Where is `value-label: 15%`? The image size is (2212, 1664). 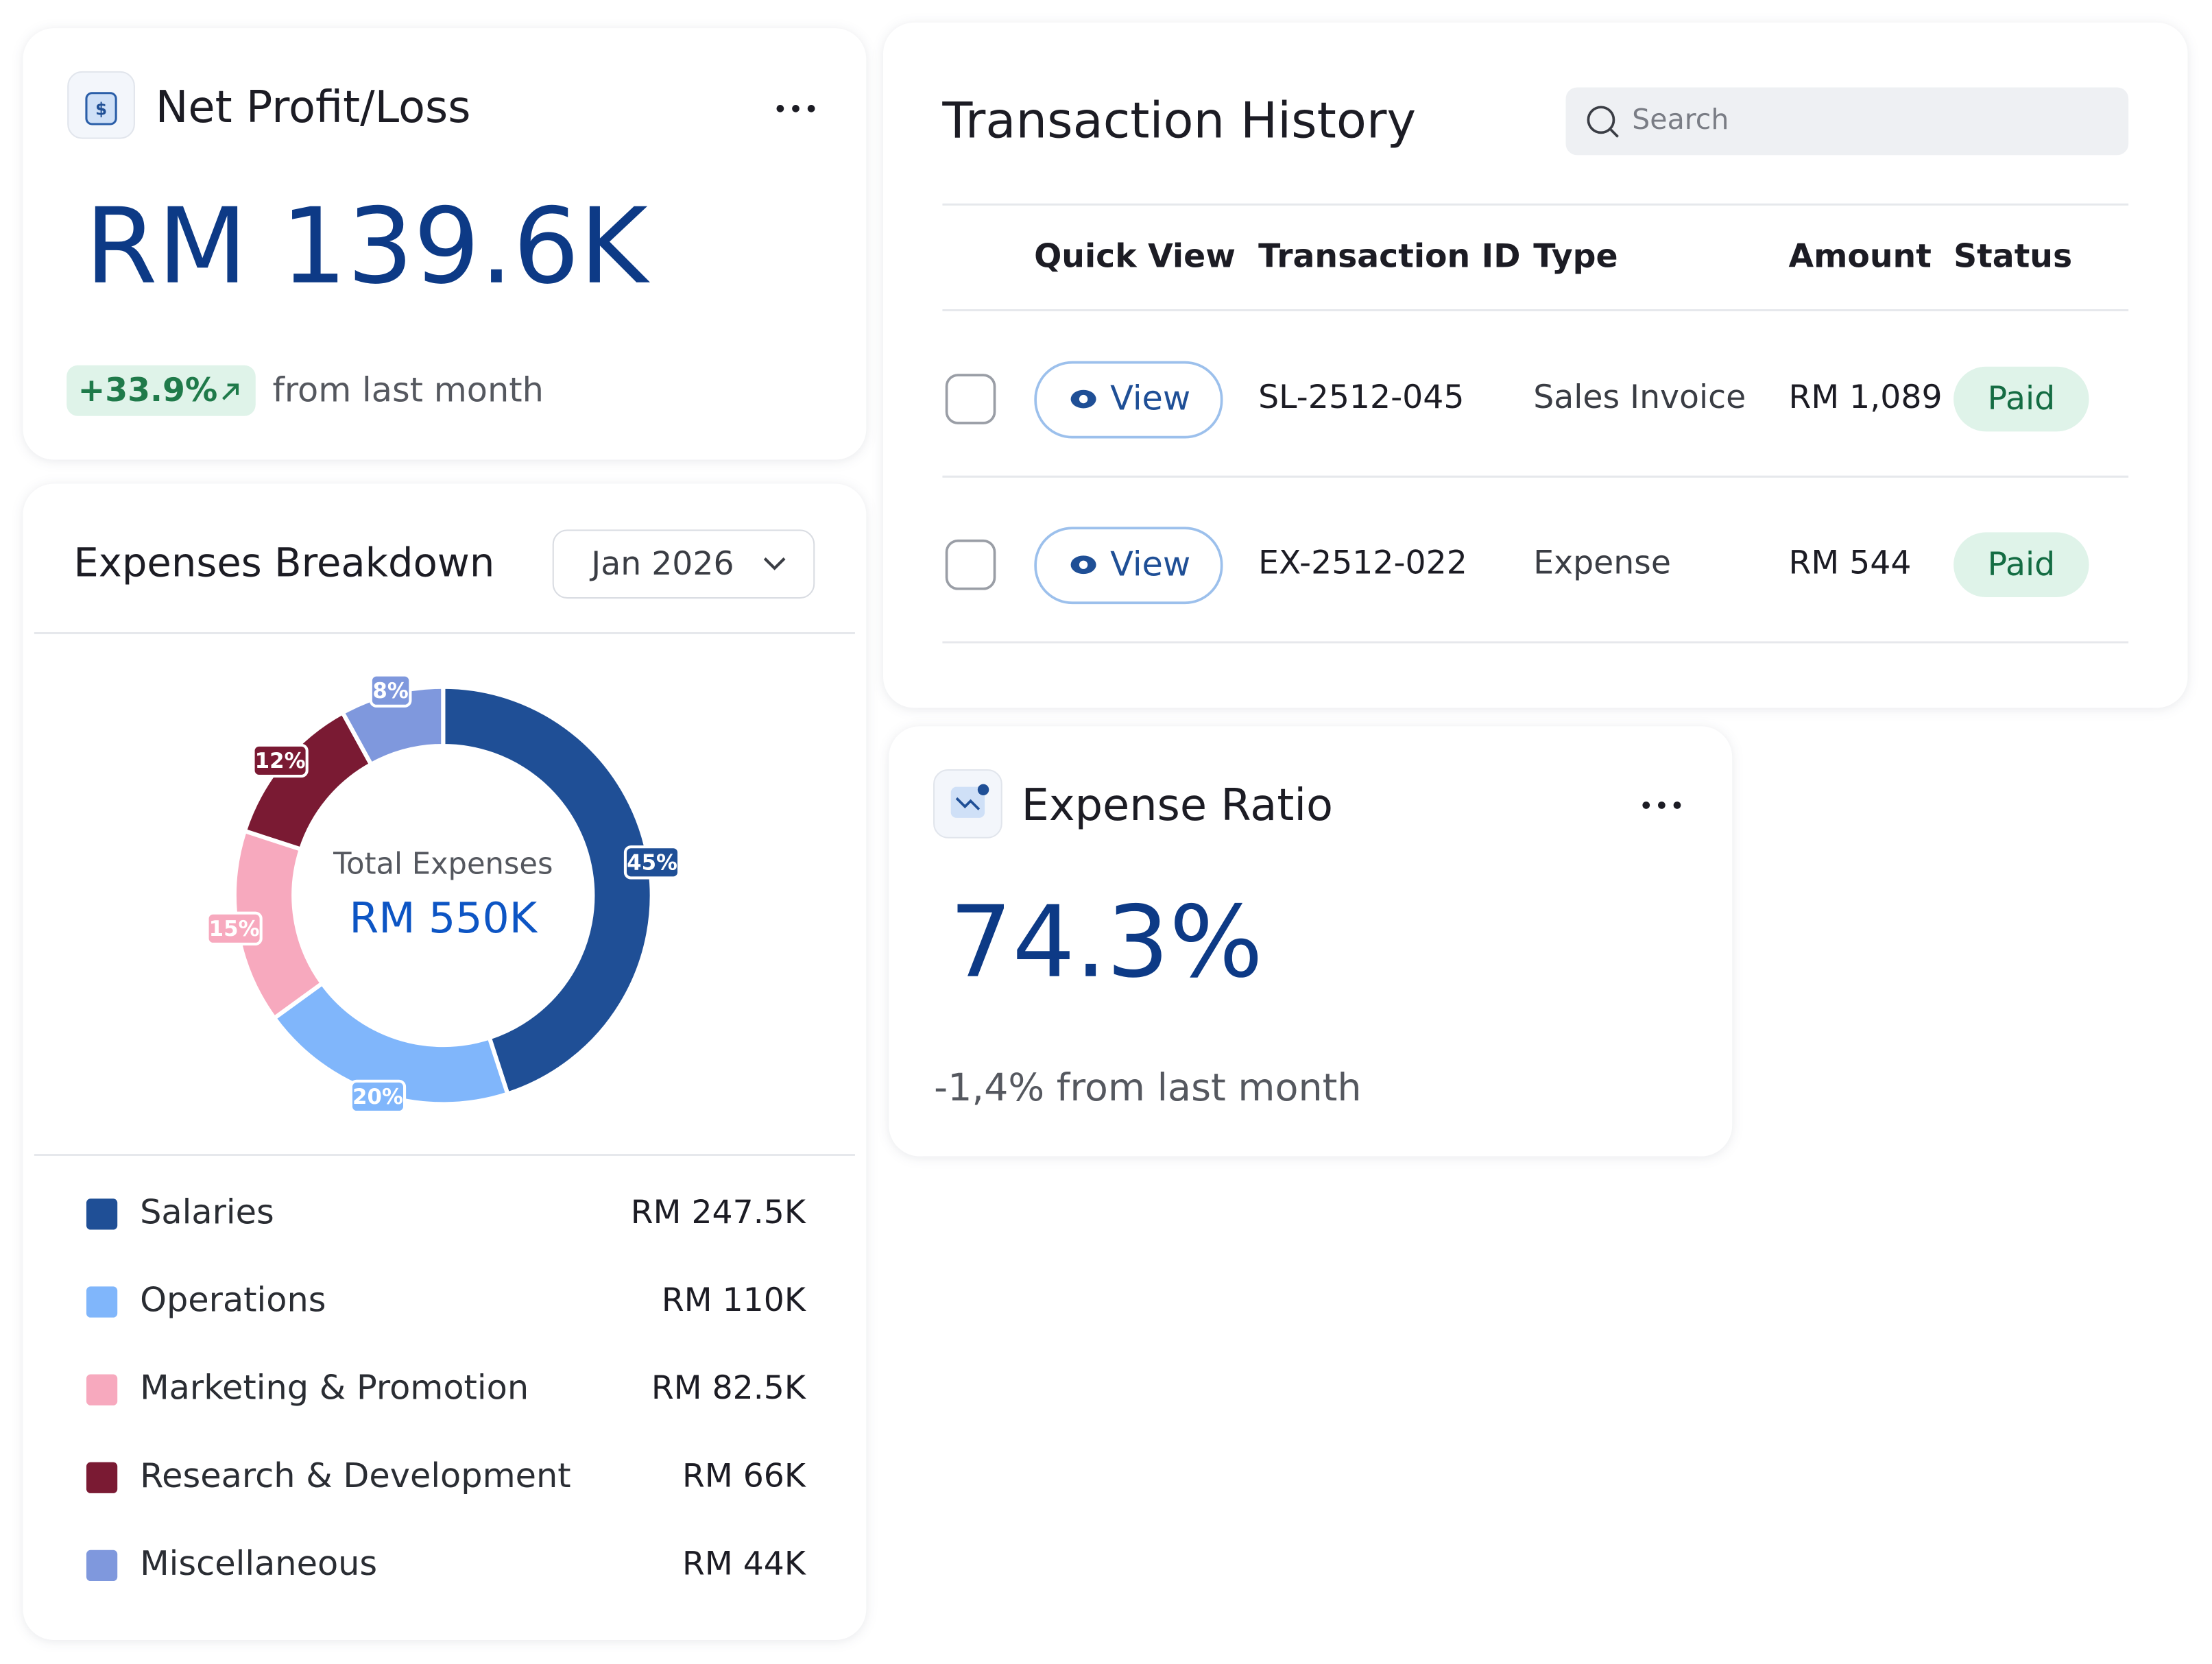 value-label: 15% is located at coordinates (234, 929).